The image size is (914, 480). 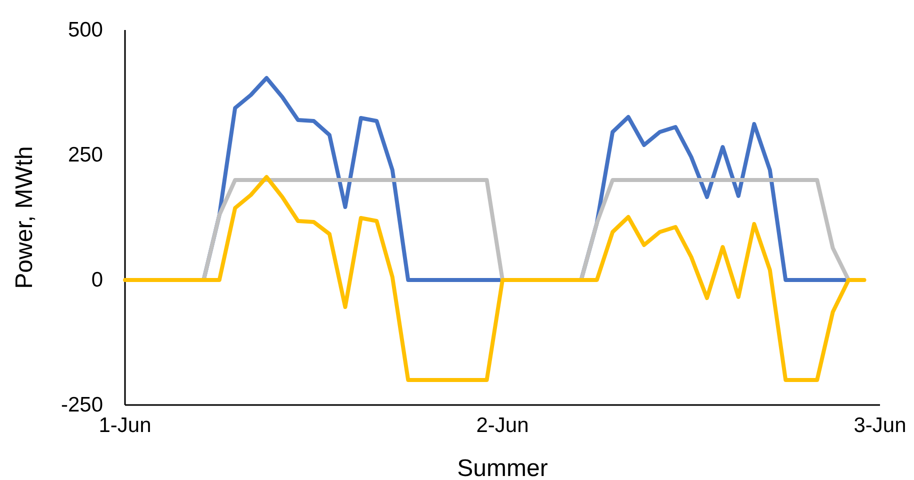 I want to click on y-tick-label: 500, so click(x=85, y=30).